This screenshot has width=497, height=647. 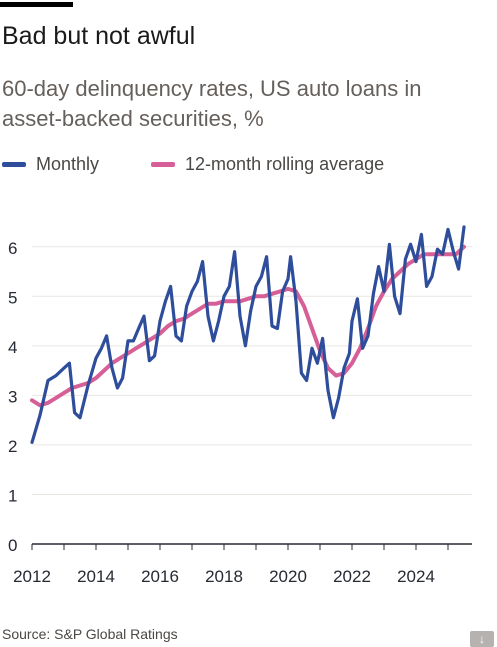 I want to click on y-tick-label: 5, so click(x=12, y=297).